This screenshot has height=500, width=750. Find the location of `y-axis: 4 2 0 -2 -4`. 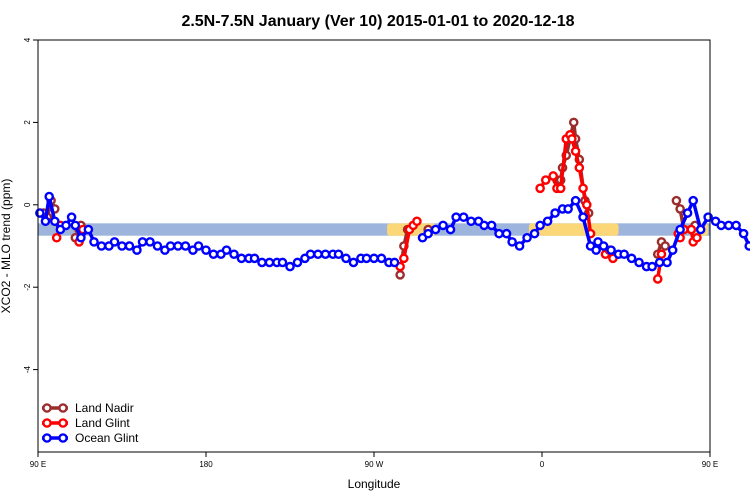

y-axis: 4 2 0 -2 -4 is located at coordinates (30, 205).